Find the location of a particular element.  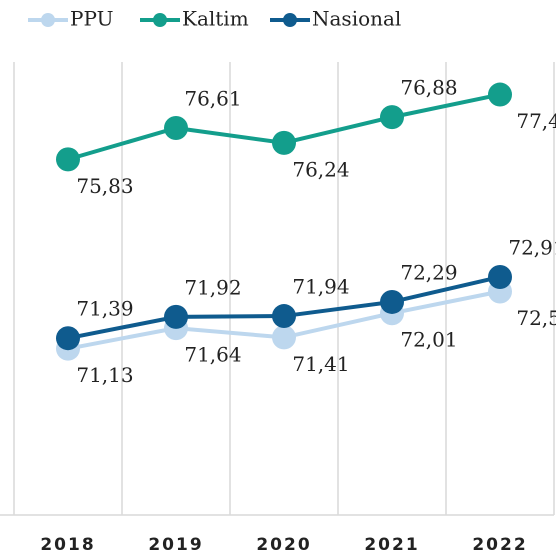

data-label: 71,94 is located at coordinates (320, 287).